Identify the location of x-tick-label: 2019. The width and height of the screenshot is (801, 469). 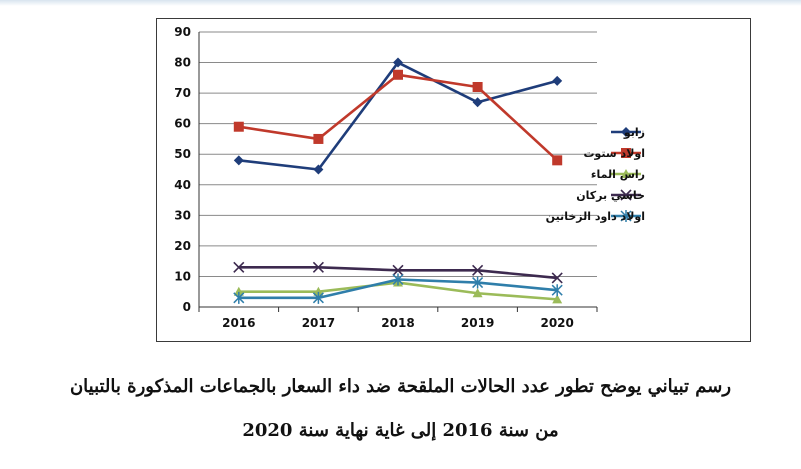
(477, 323).